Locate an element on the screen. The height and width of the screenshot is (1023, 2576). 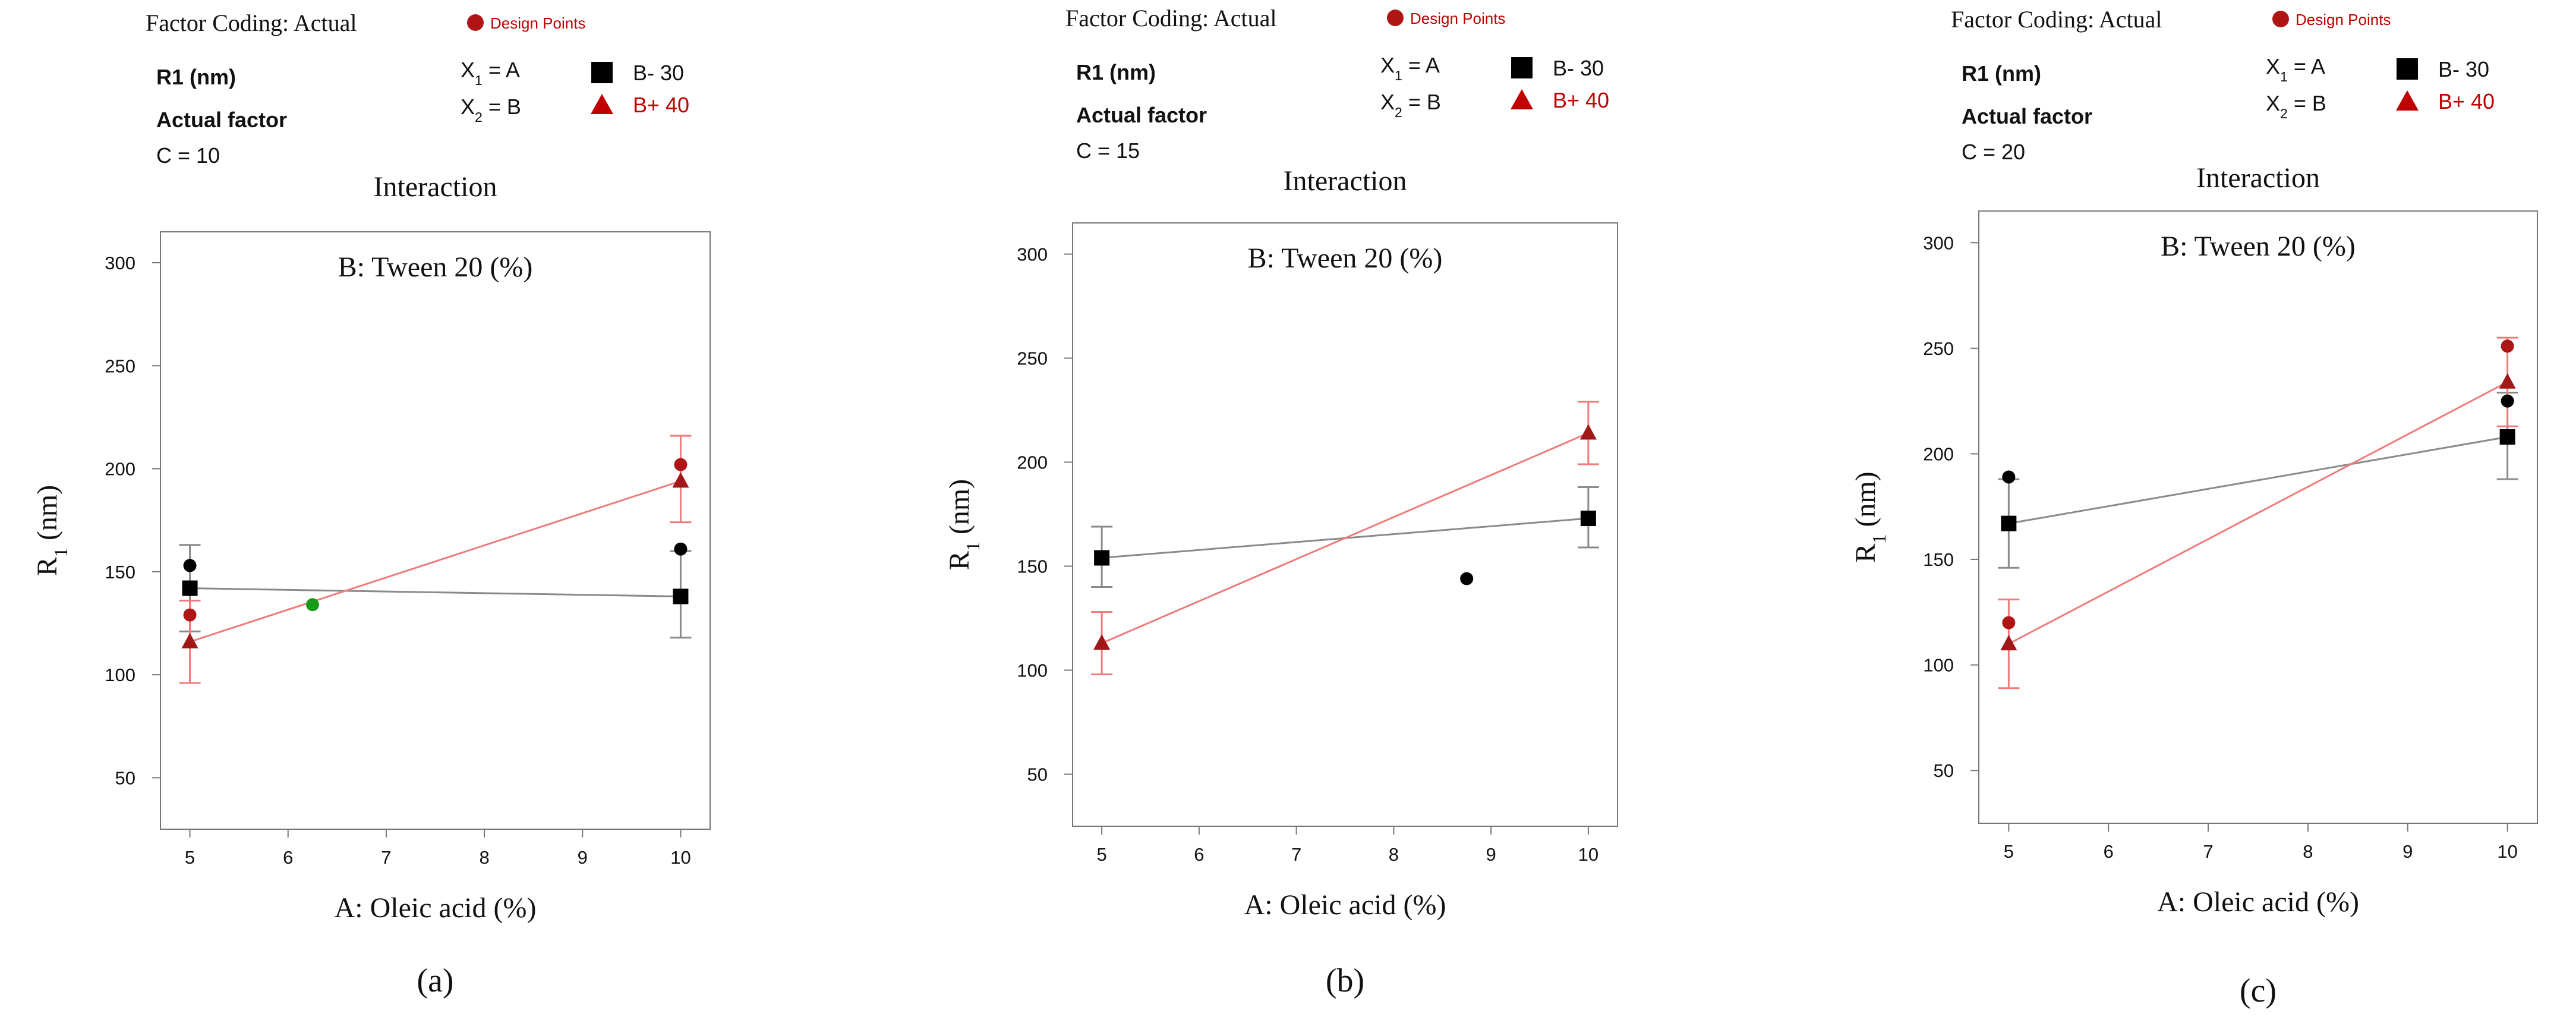
actual-factor-value: C = 10 is located at coordinates (188, 155).